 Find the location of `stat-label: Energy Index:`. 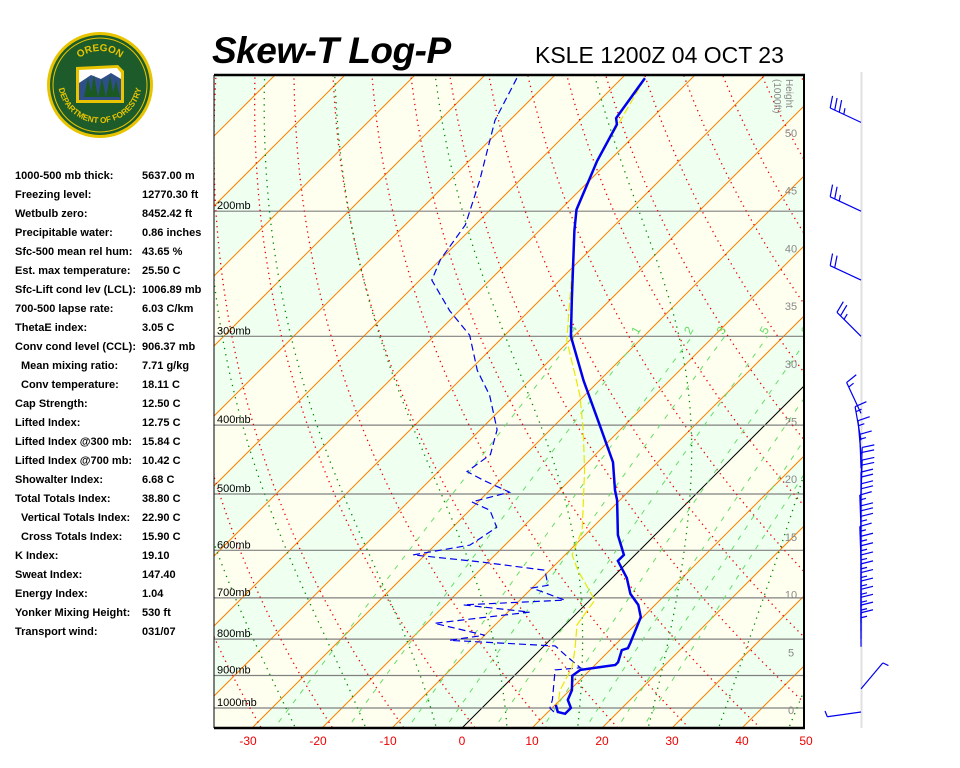

stat-label: Energy Index: is located at coordinates (51, 594).